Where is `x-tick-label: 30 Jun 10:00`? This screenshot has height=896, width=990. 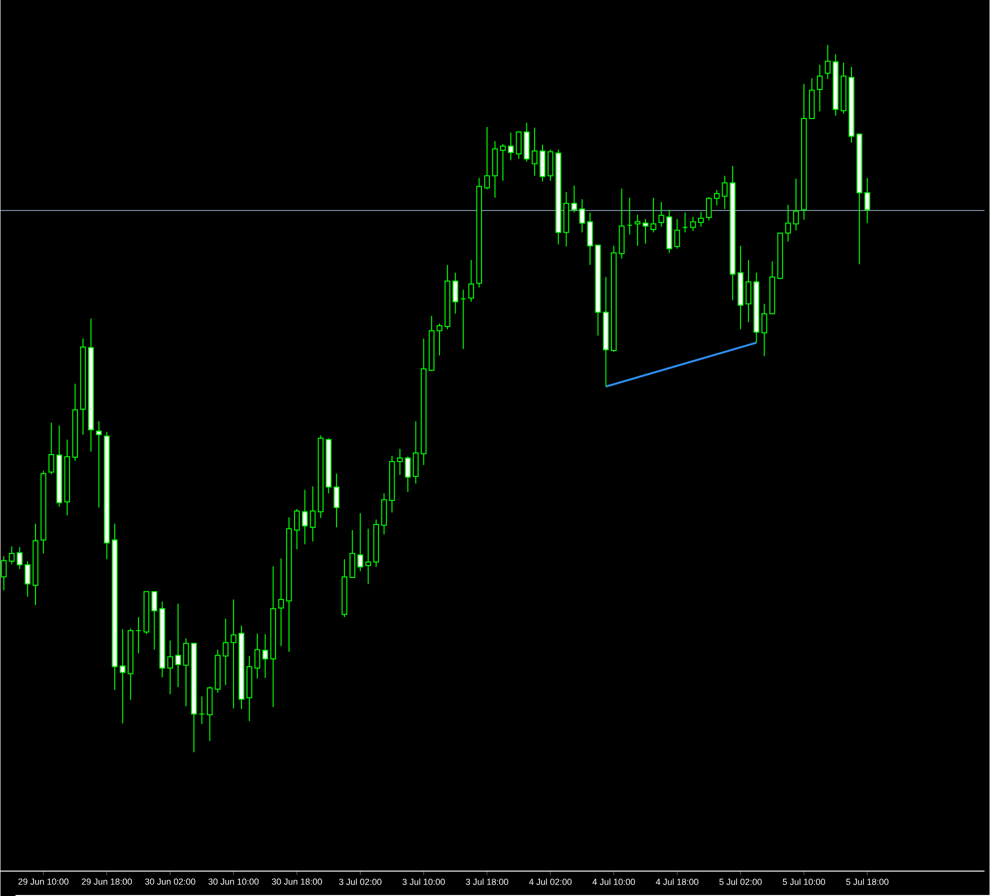 x-tick-label: 30 Jun 10:00 is located at coordinates (233, 881).